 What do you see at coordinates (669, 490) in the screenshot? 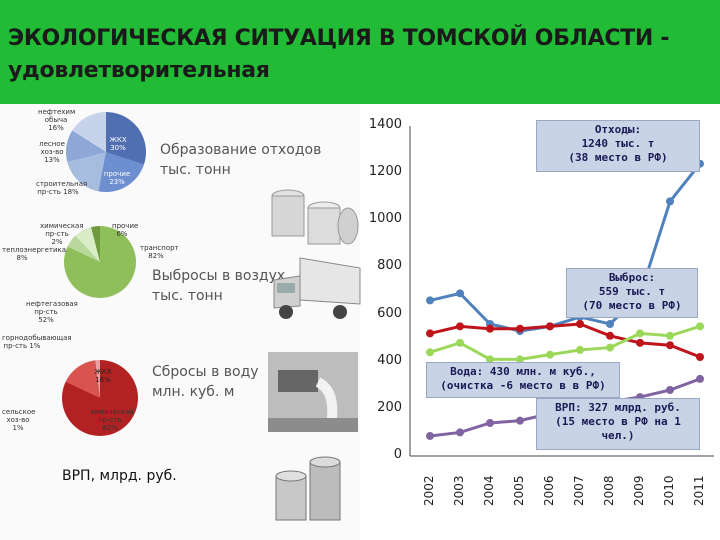
I see `x-tick-label: 2010` at bounding box center [669, 490].